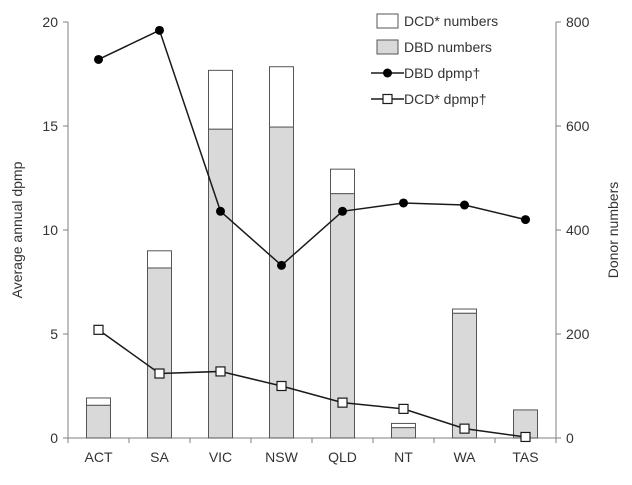  What do you see at coordinates (50, 22) in the screenshot?
I see `left-tick-label: 20` at bounding box center [50, 22].